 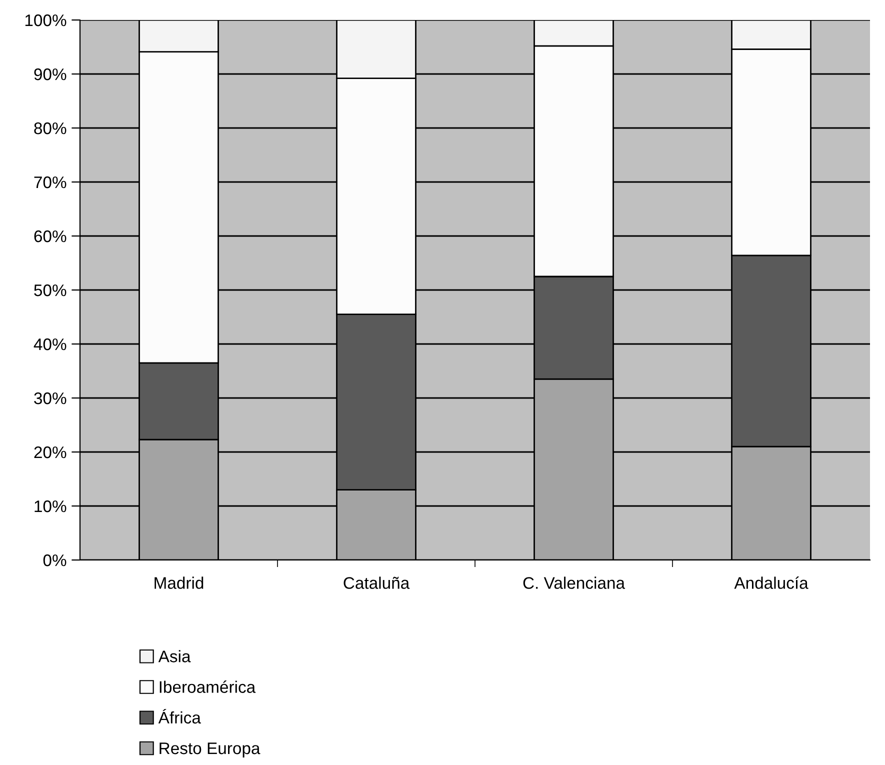 What do you see at coordinates (574, 582) in the screenshot?
I see `x-tick-label: C. Valenciana` at bounding box center [574, 582].